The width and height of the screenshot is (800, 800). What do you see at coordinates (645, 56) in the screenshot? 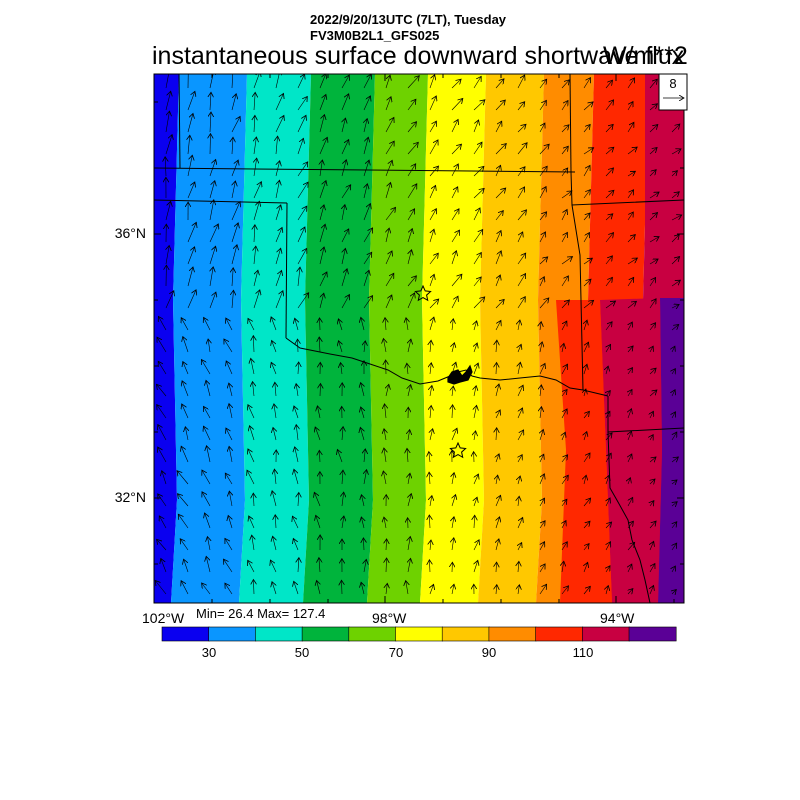
I see `plot-units: W/m**2` at bounding box center [645, 56].